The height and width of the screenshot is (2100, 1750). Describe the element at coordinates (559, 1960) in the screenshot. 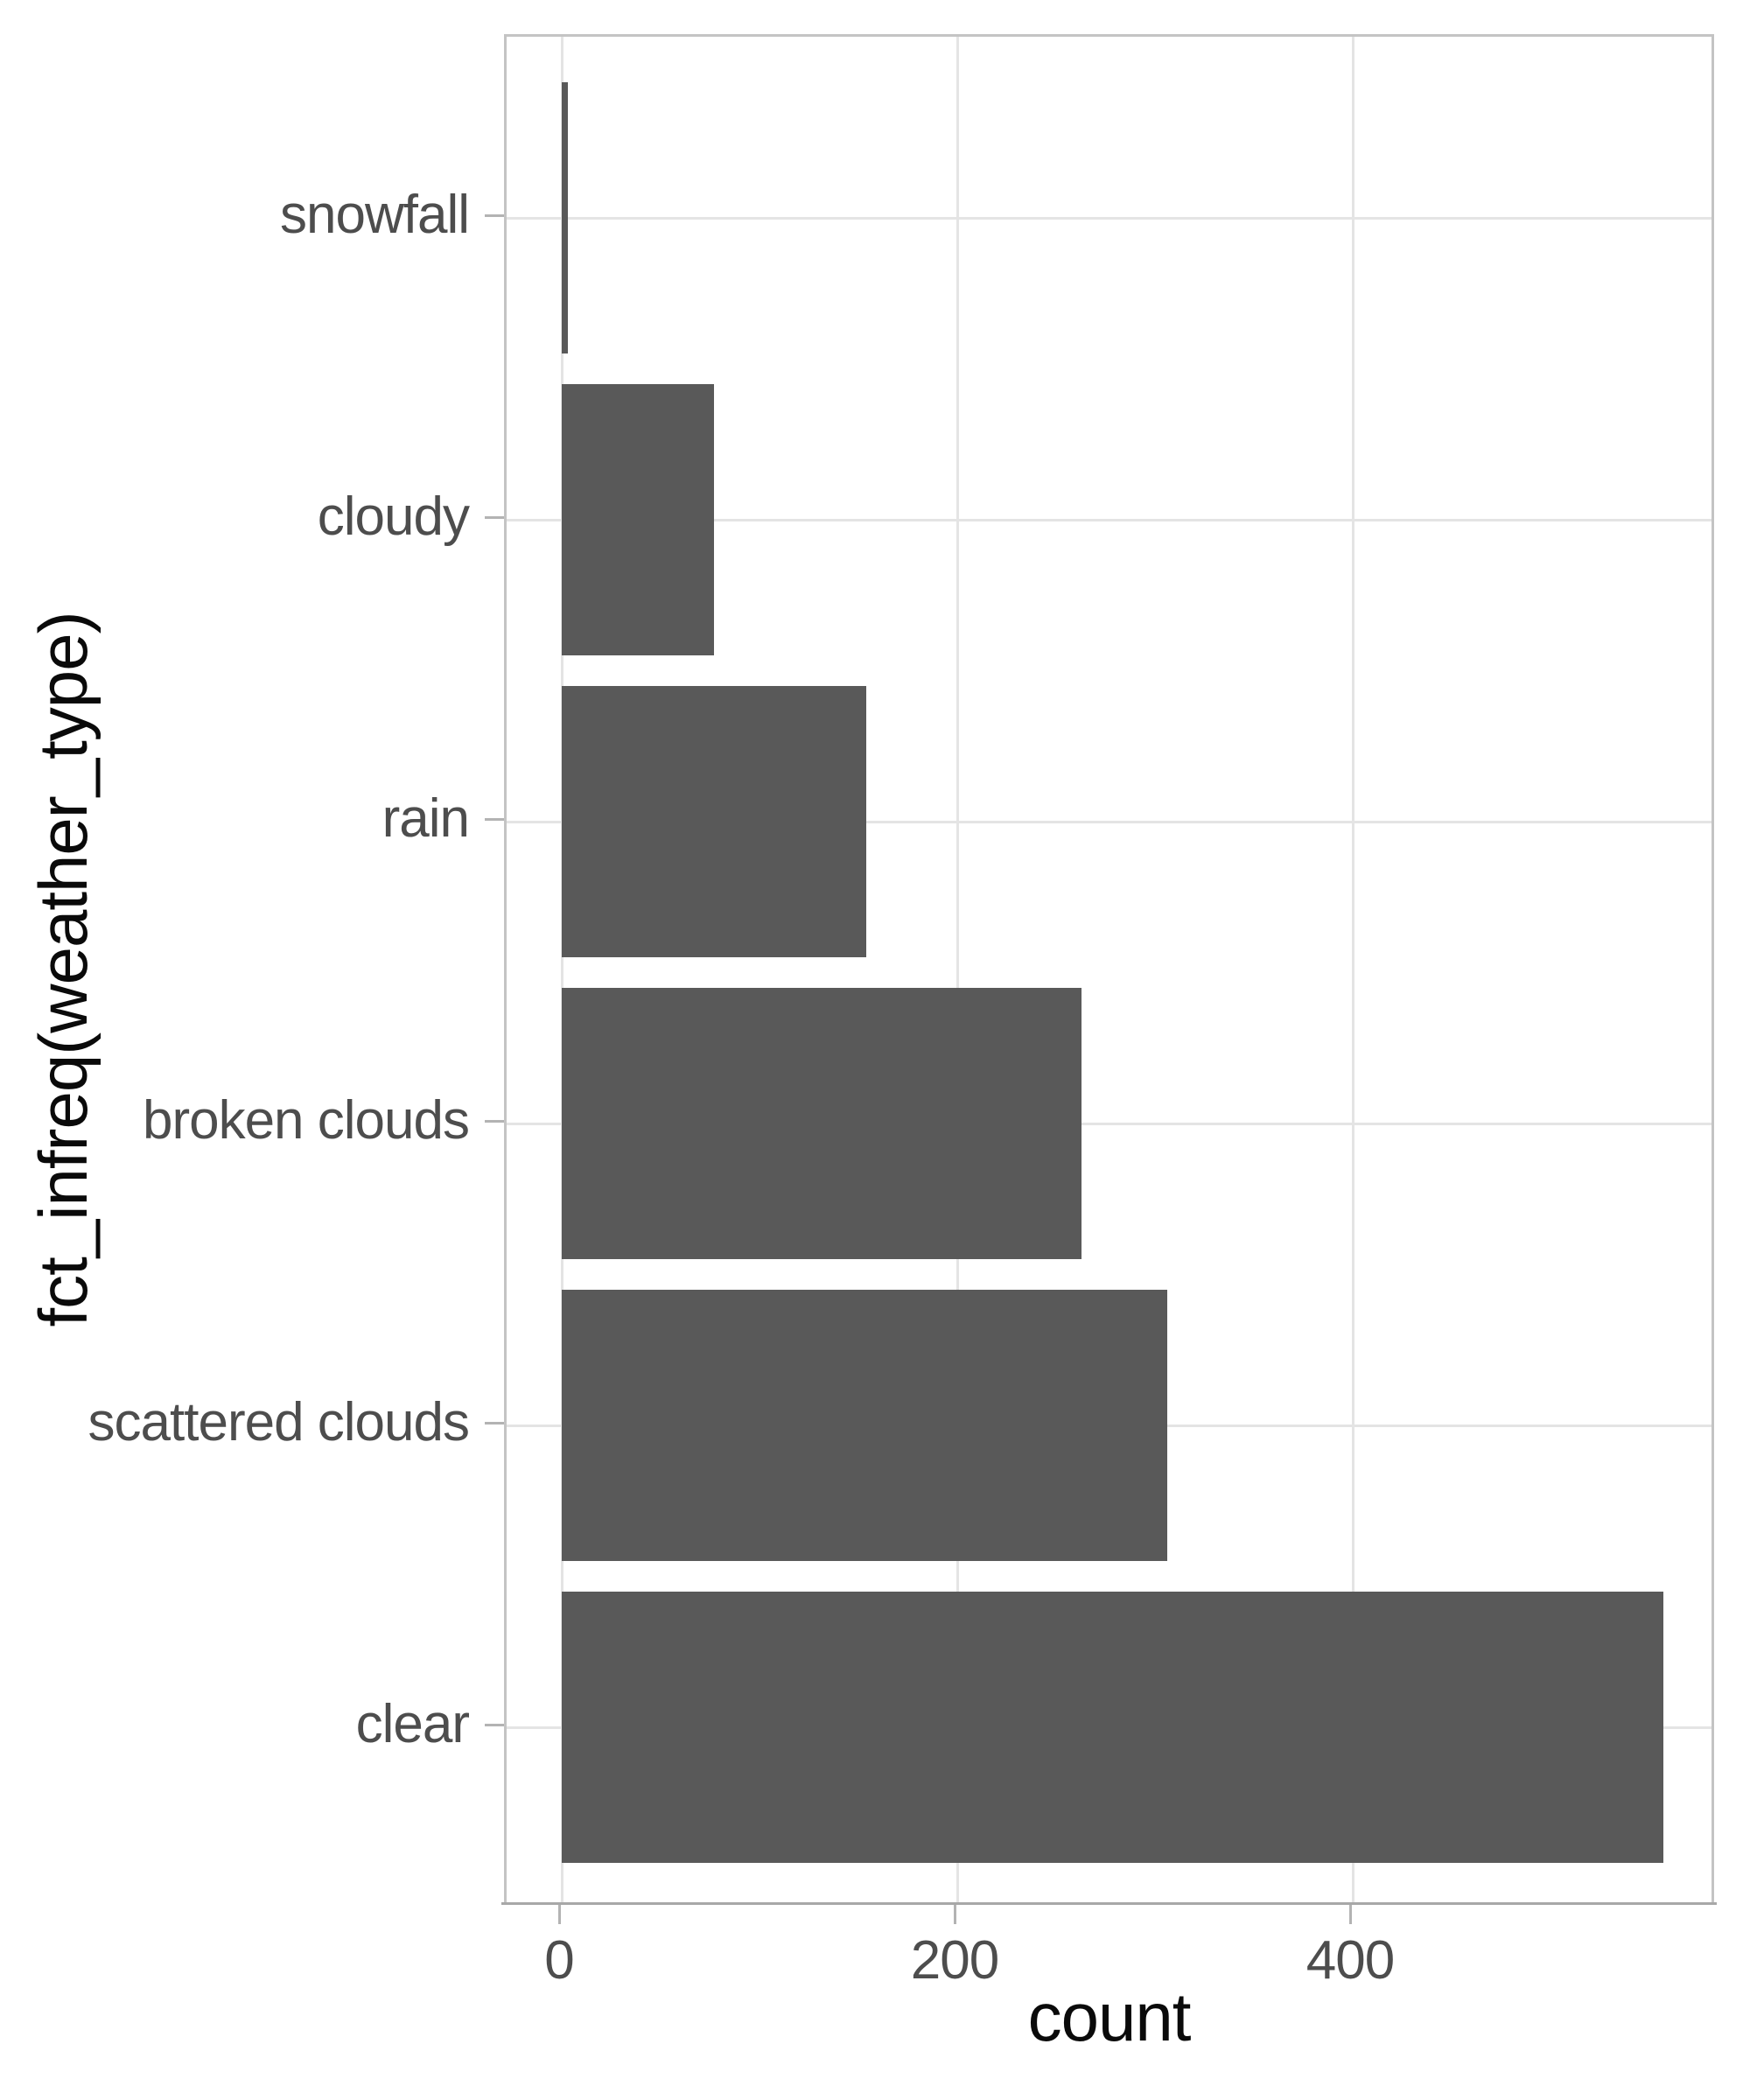

I see `x-tick-label-0: 0` at that location.